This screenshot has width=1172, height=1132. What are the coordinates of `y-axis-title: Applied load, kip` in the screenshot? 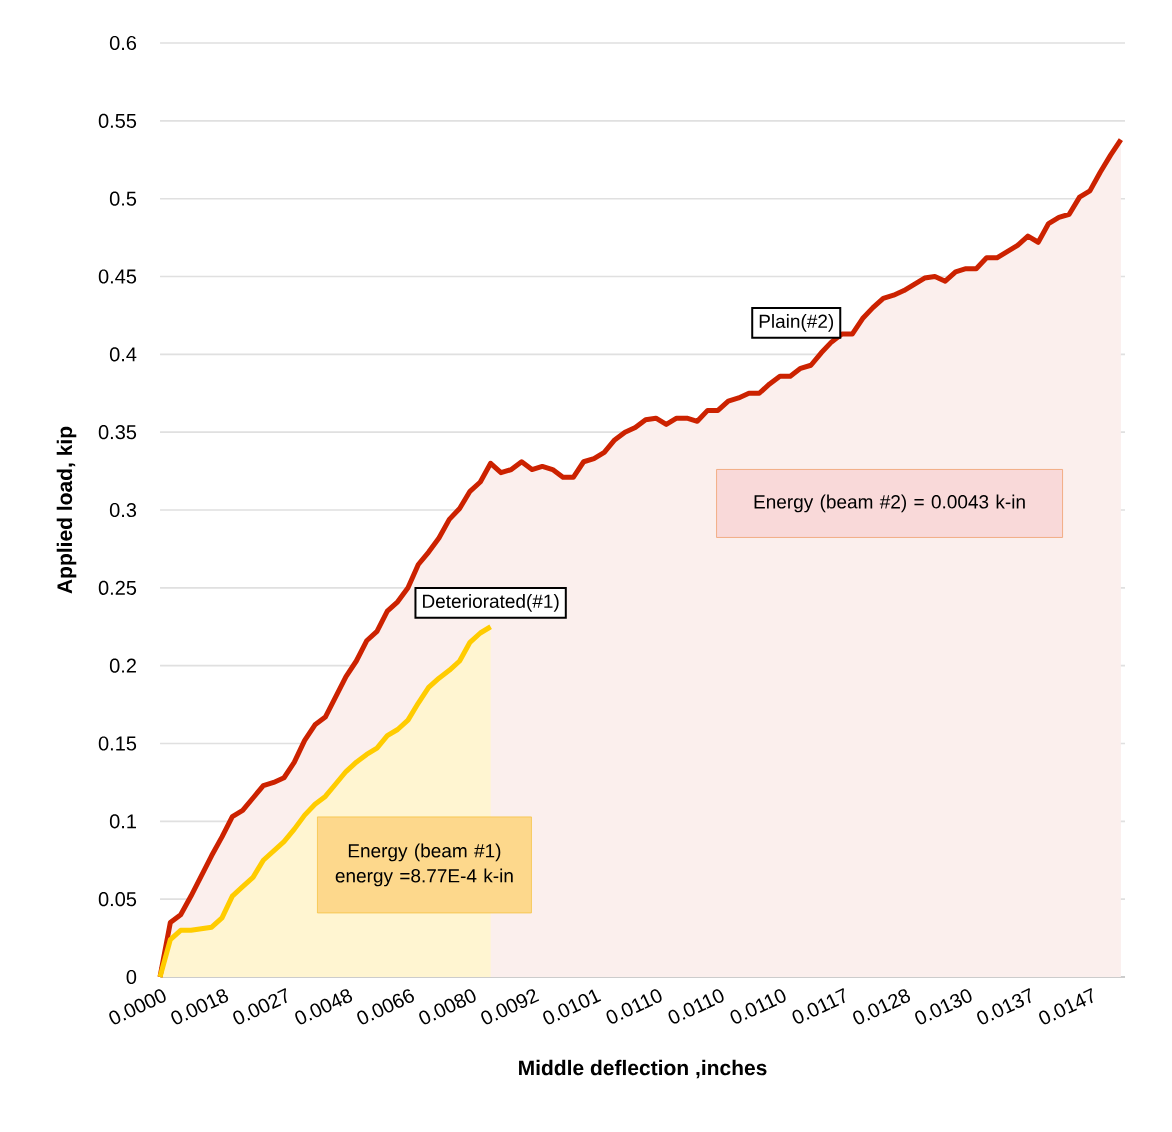 It's located at (66, 510).